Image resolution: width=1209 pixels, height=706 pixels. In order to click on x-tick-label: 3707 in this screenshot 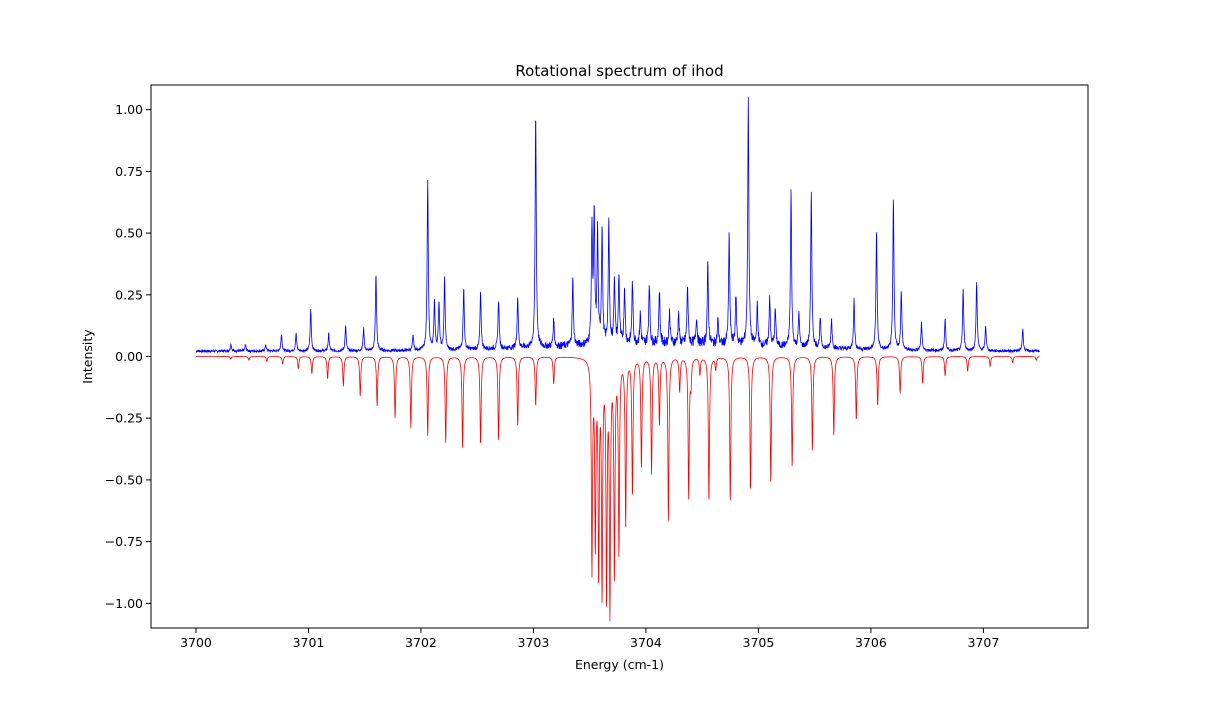, I will do `click(983, 642)`.